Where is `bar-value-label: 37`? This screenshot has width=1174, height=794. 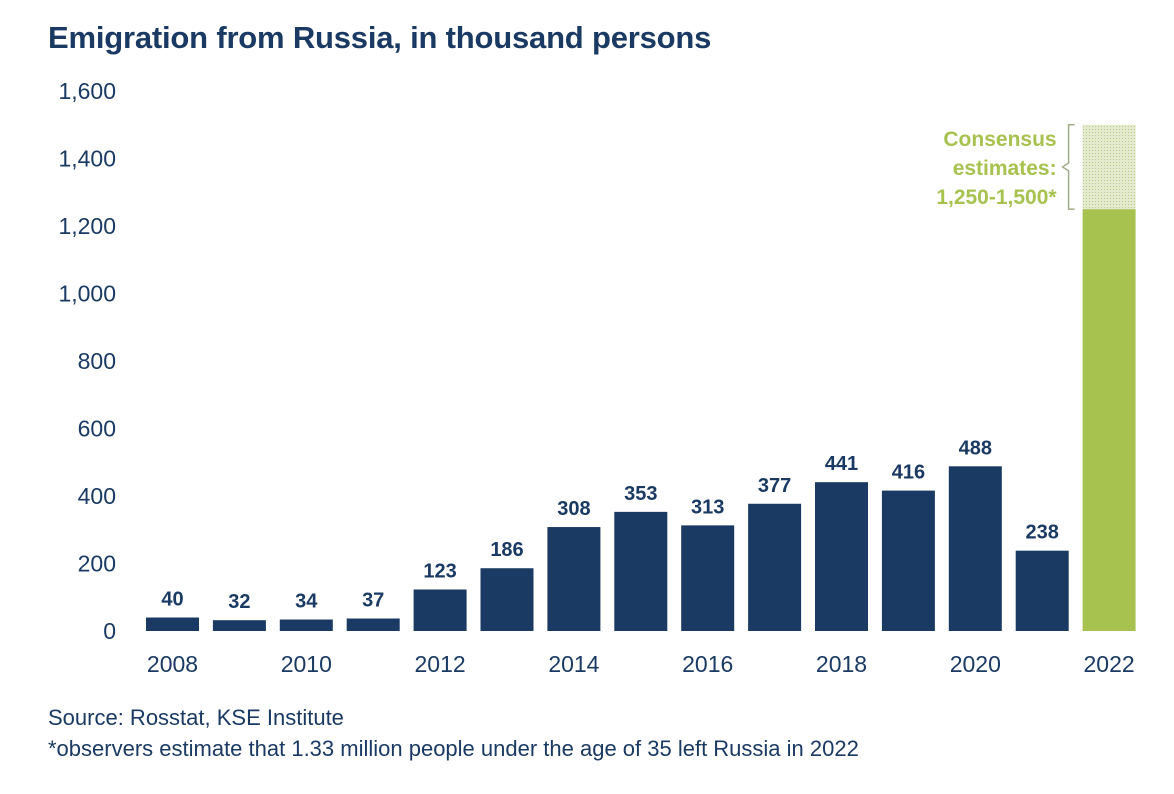
bar-value-label: 37 is located at coordinates (373, 601).